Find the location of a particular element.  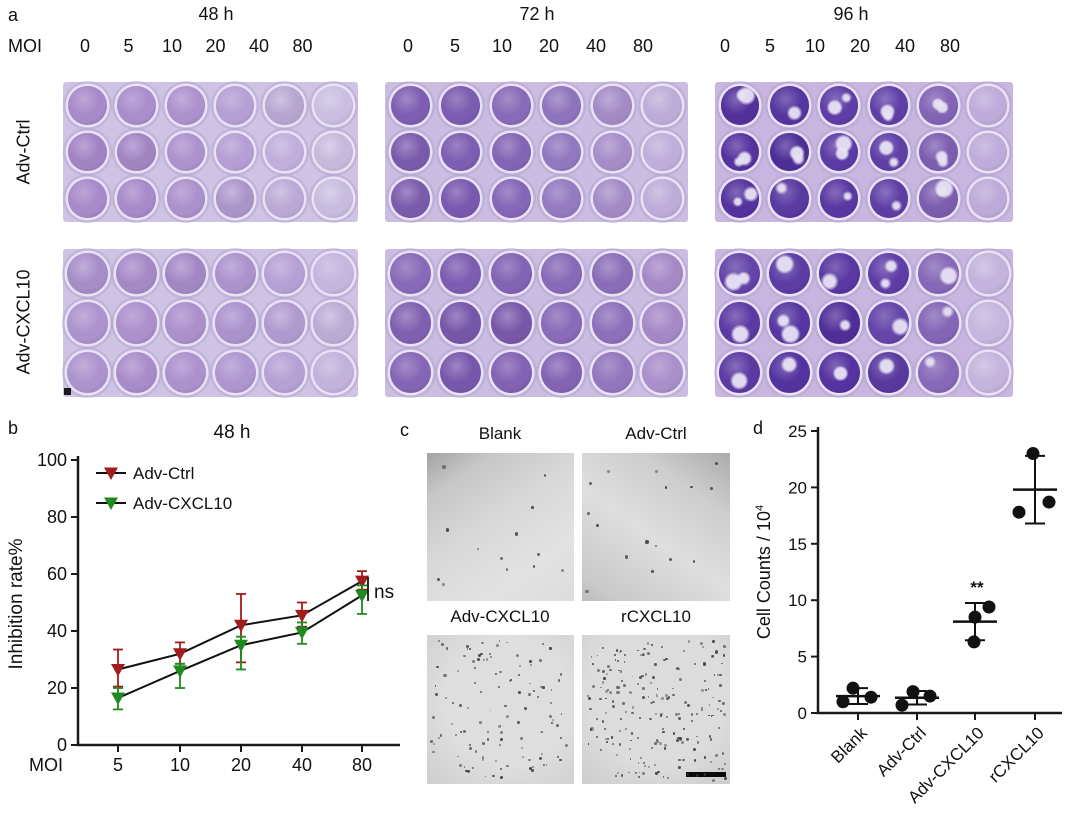

timepoint-72h-label: 72 h is located at coordinates (537, 14).